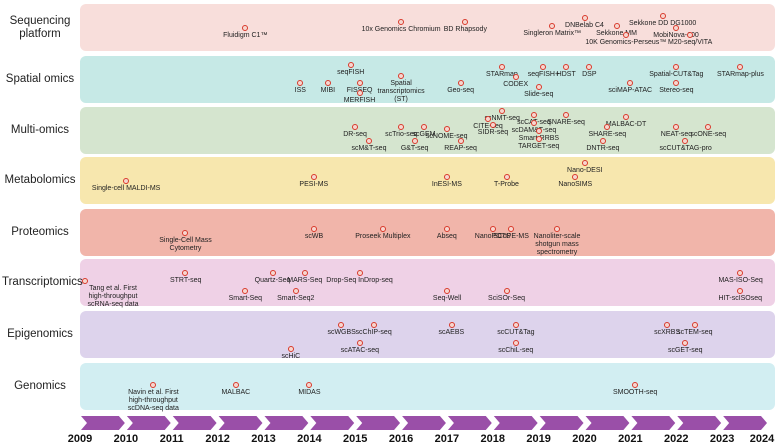 Image resolution: width=778 pixels, height=445 pixels. Describe the element at coordinates (427, 180) in the screenshot. I see `band-metabolomics` at that location.